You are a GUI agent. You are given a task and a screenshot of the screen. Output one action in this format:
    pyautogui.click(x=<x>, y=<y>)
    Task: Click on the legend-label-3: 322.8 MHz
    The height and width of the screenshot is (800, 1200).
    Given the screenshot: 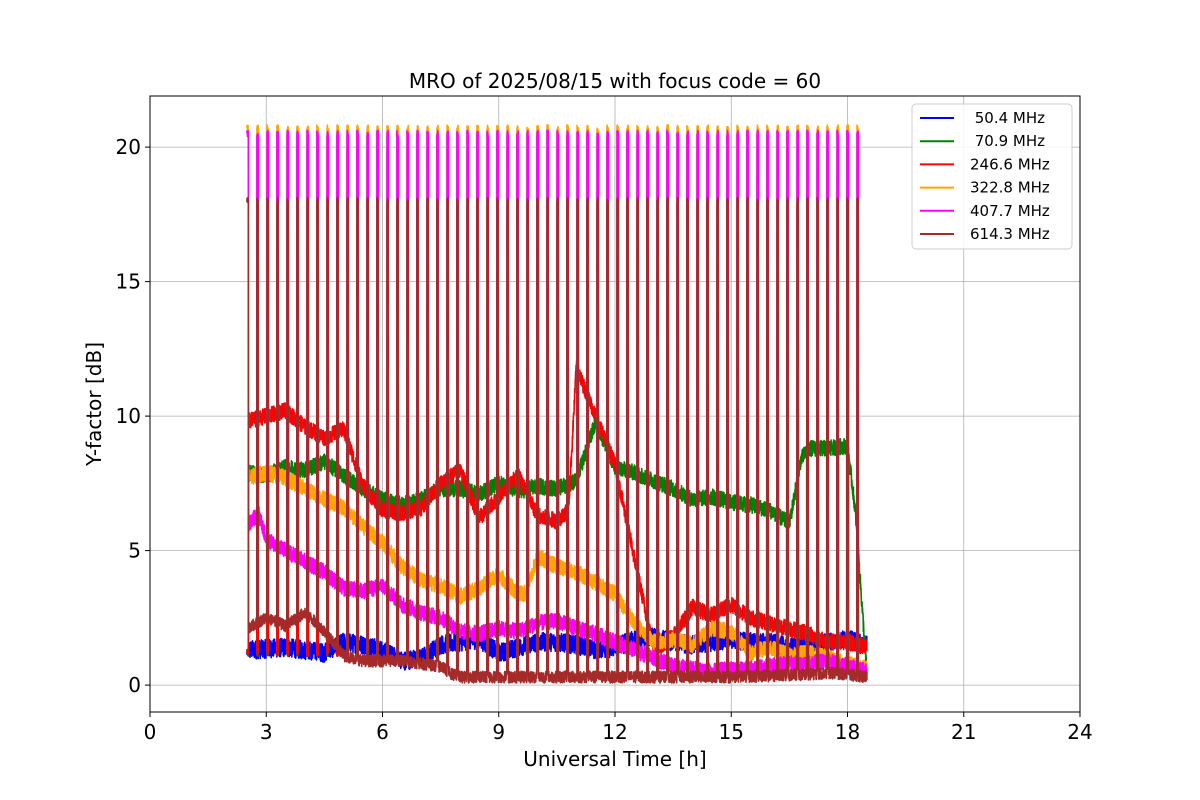 What is the action you would take?
    pyautogui.click(x=1010, y=188)
    